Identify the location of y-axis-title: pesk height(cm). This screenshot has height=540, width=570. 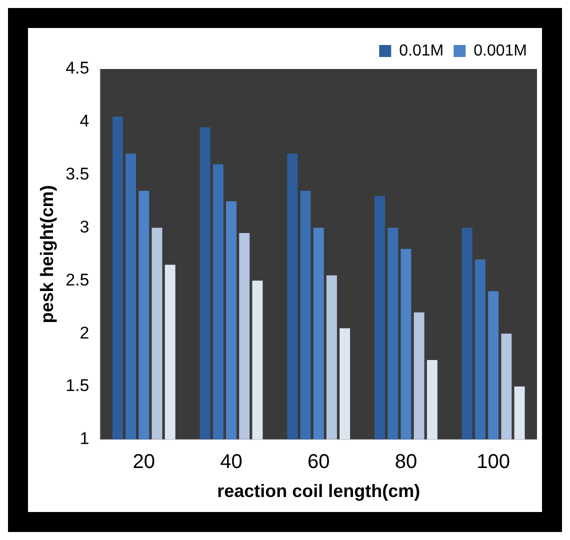
(46, 254).